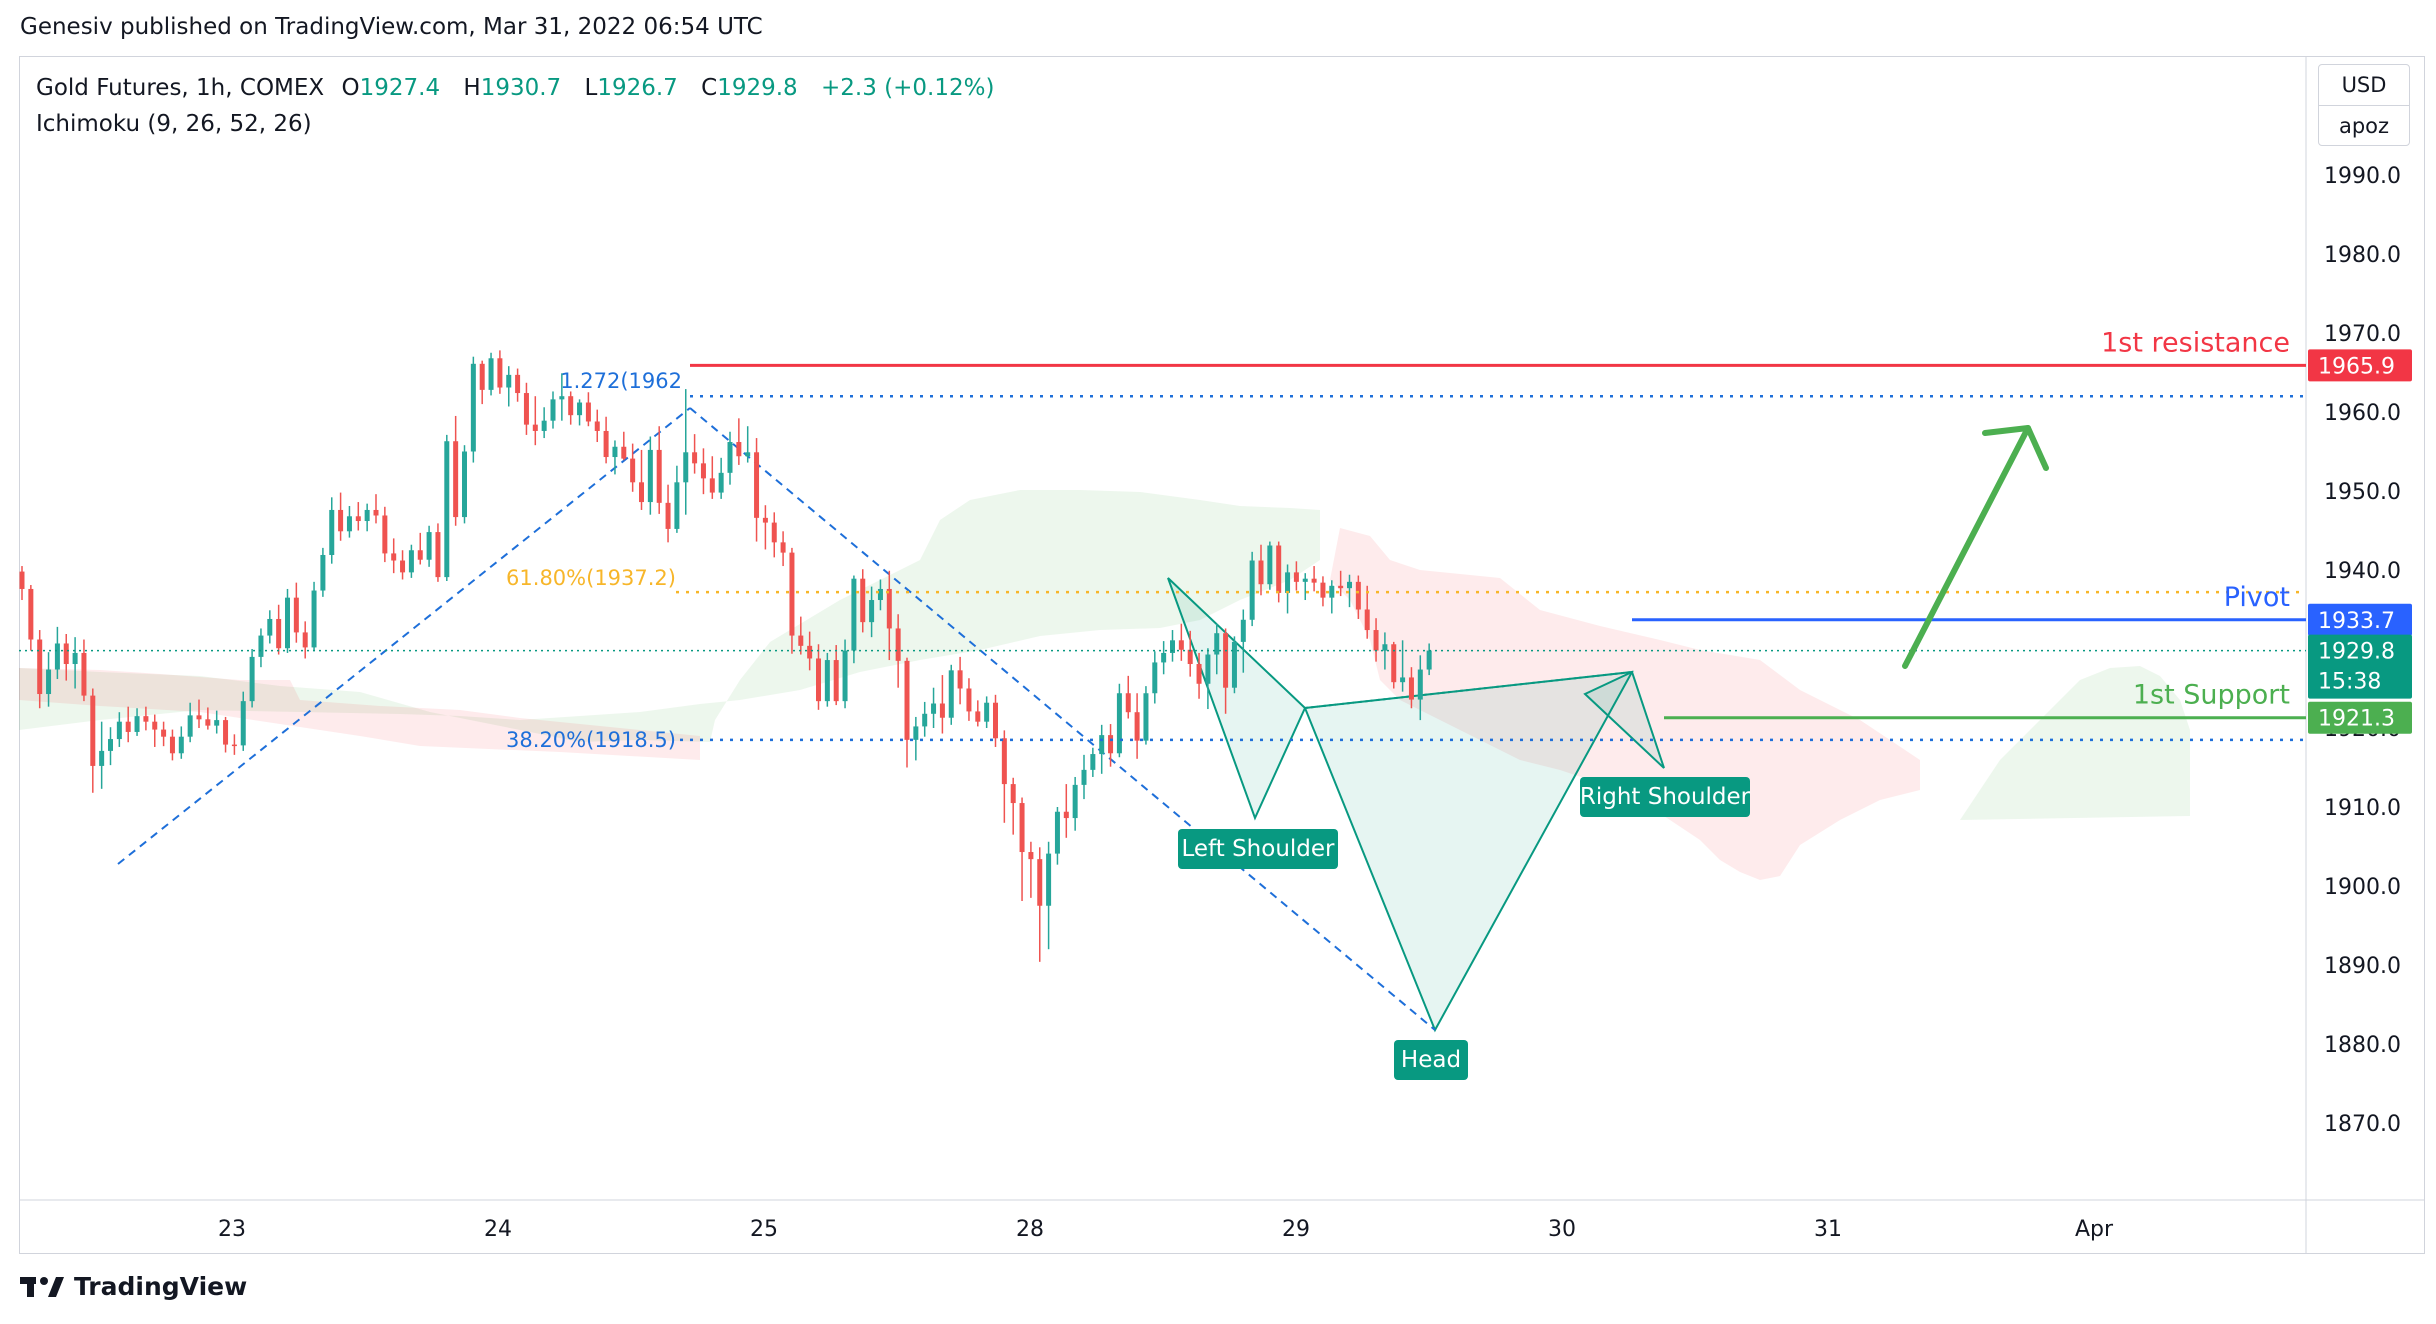 This screenshot has height=1324, width=2436. Describe the element at coordinates (669, 616) in the screenshot. I see `cloud-bull-area` at that location.